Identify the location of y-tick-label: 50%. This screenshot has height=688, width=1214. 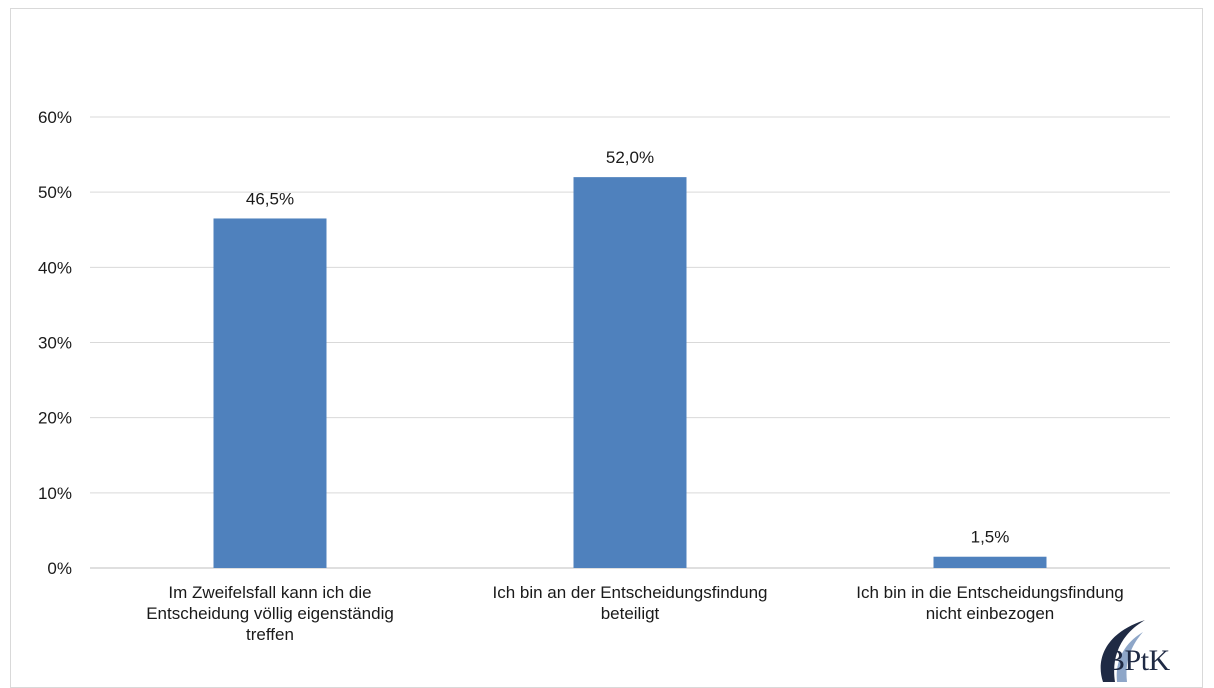
(55, 192).